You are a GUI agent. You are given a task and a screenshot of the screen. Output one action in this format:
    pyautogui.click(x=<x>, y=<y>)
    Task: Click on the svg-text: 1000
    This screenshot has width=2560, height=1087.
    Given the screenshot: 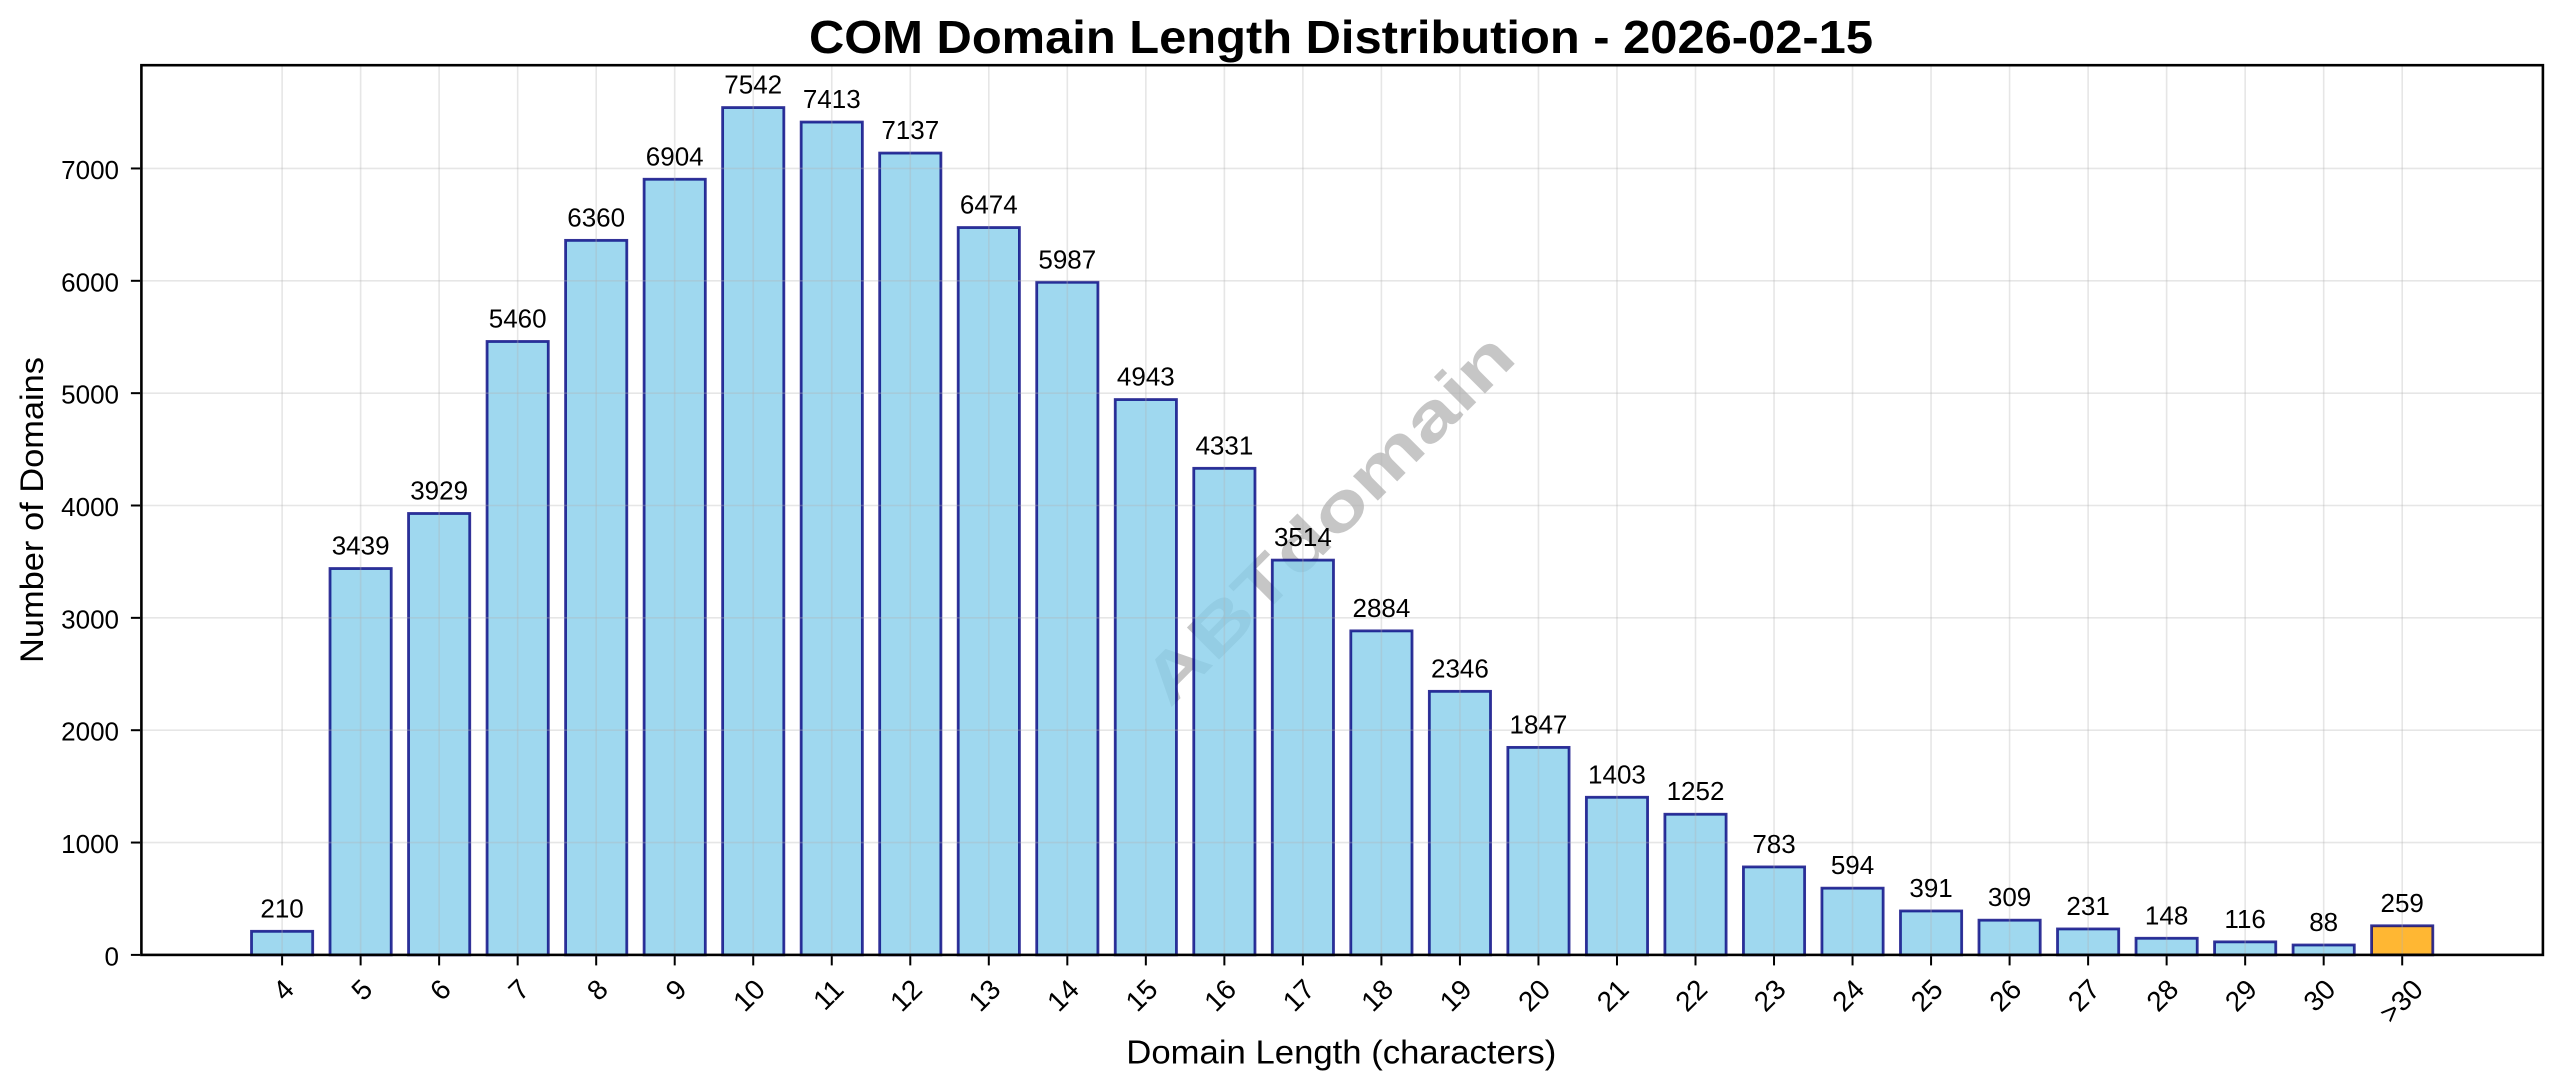 What is the action you would take?
    pyautogui.click(x=90, y=844)
    